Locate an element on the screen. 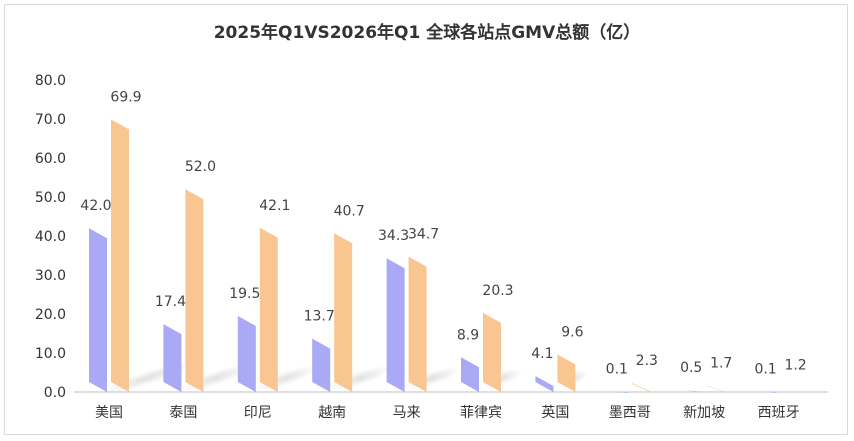  x-tick-label: 新加坡 is located at coordinates (704, 413).